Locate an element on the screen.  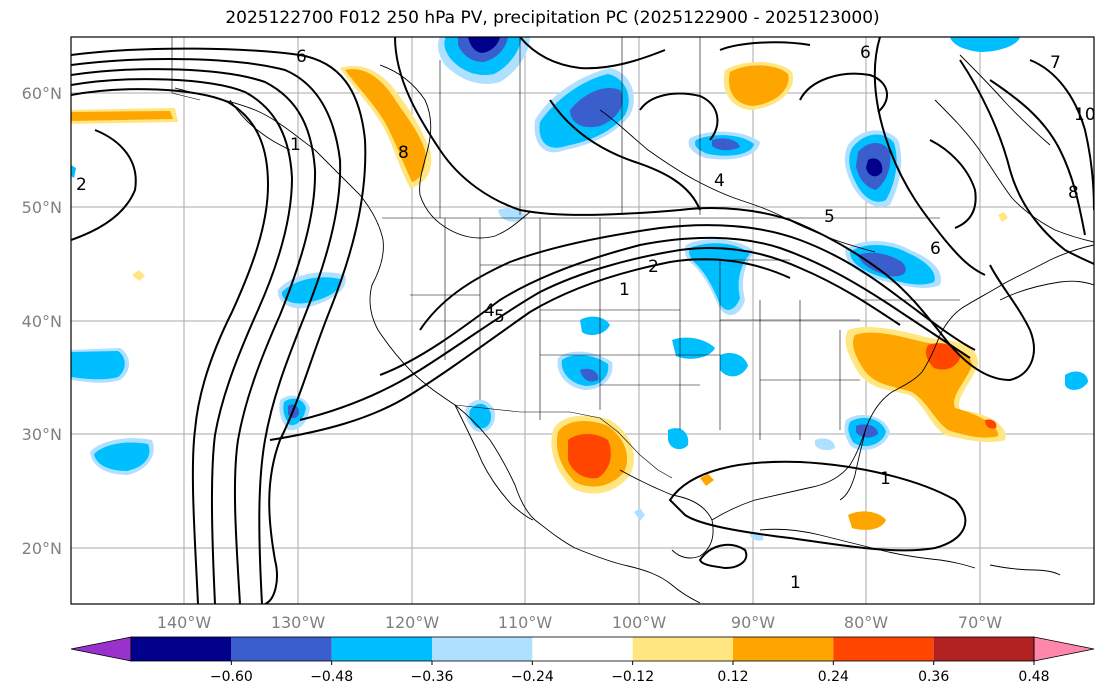
lon-label: 130°W is located at coordinates (298, 622).